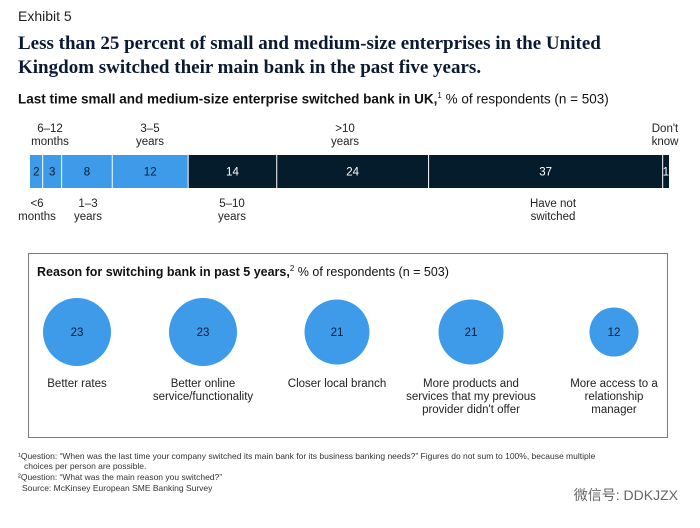 This screenshot has height=528, width=700. Describe the element at coordinates (150, 135) in the screenshot. I see `label-3-5-years: 3–5 years` at that location.